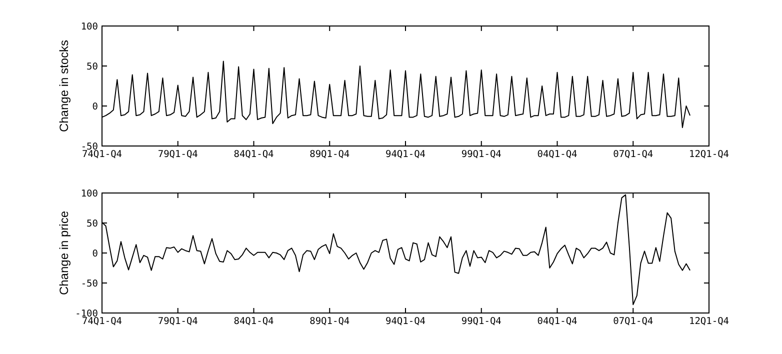 The height and width of the screenshot is (354, 782). Describe the element at coordinates (89, 284) in the screenshot. I see `y-tick-label: -50` at that location.